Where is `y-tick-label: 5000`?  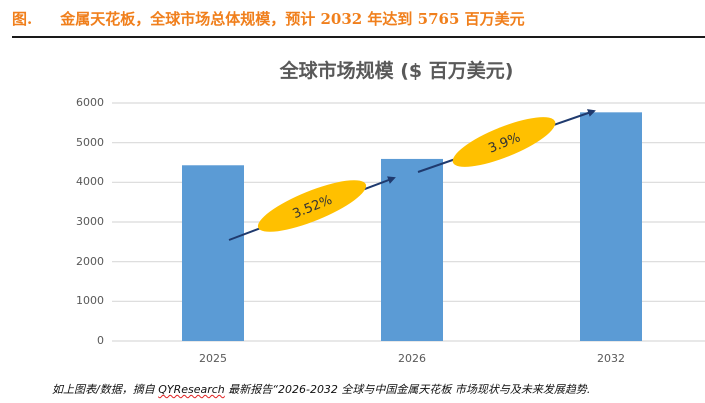
y-tick-label: 5000 is located at coordinates (90, 142).